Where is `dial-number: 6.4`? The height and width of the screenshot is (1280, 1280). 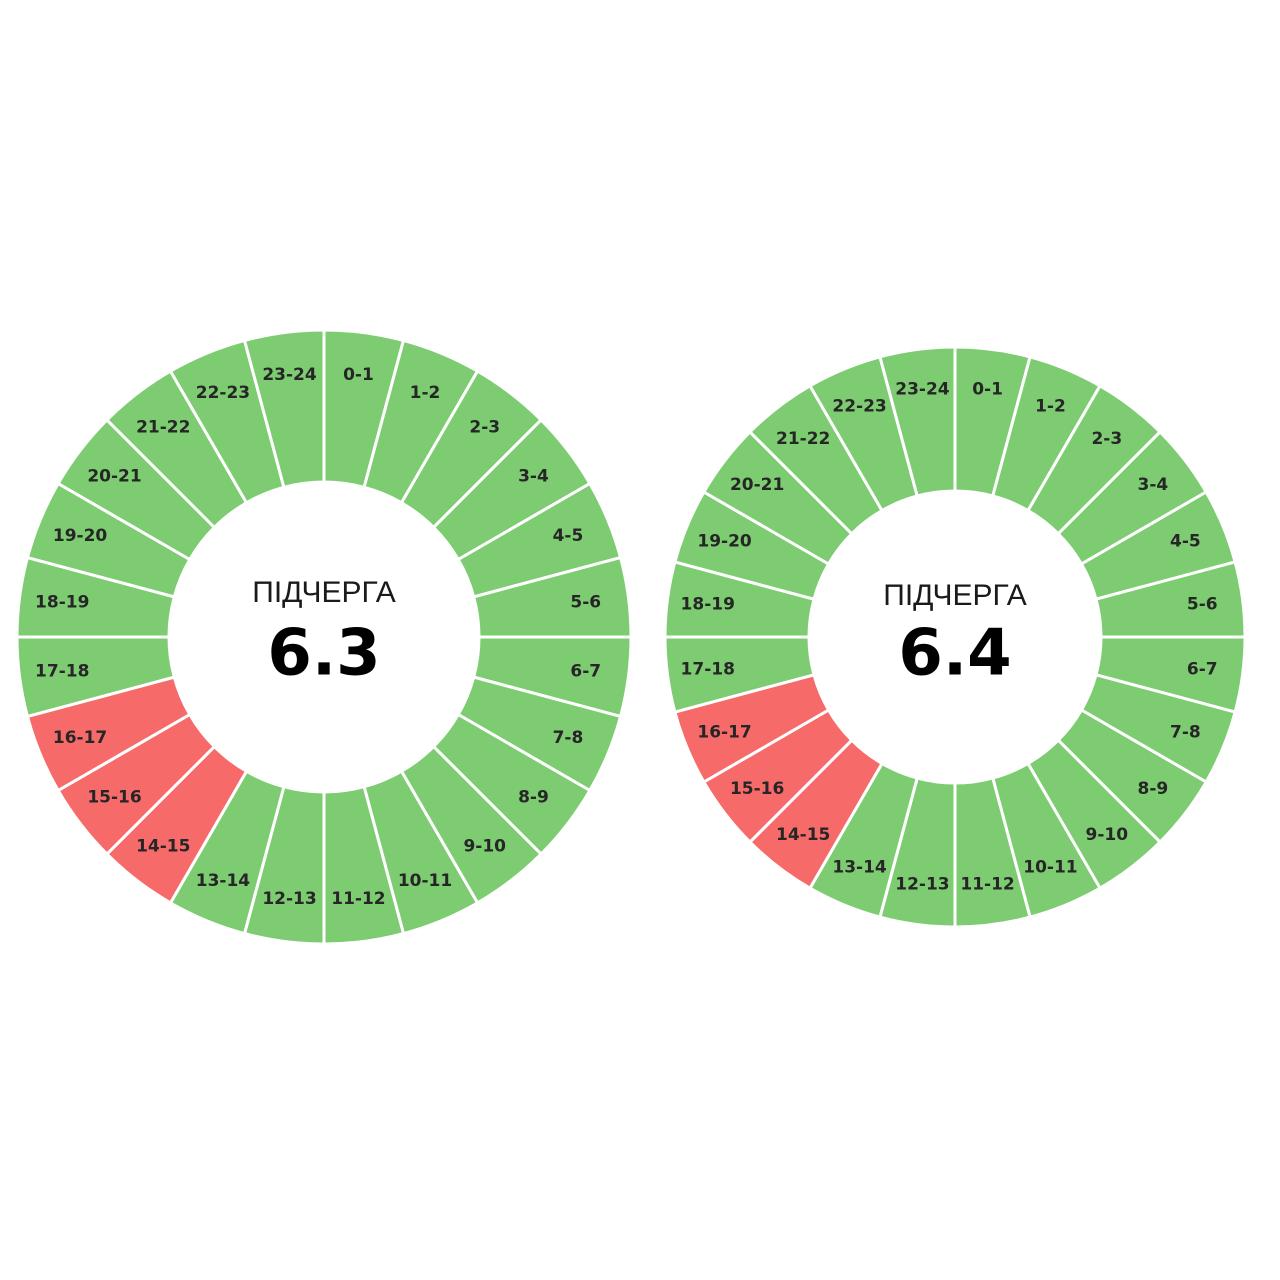 dial-number: 6.4 is located at coordinates (954, 654).